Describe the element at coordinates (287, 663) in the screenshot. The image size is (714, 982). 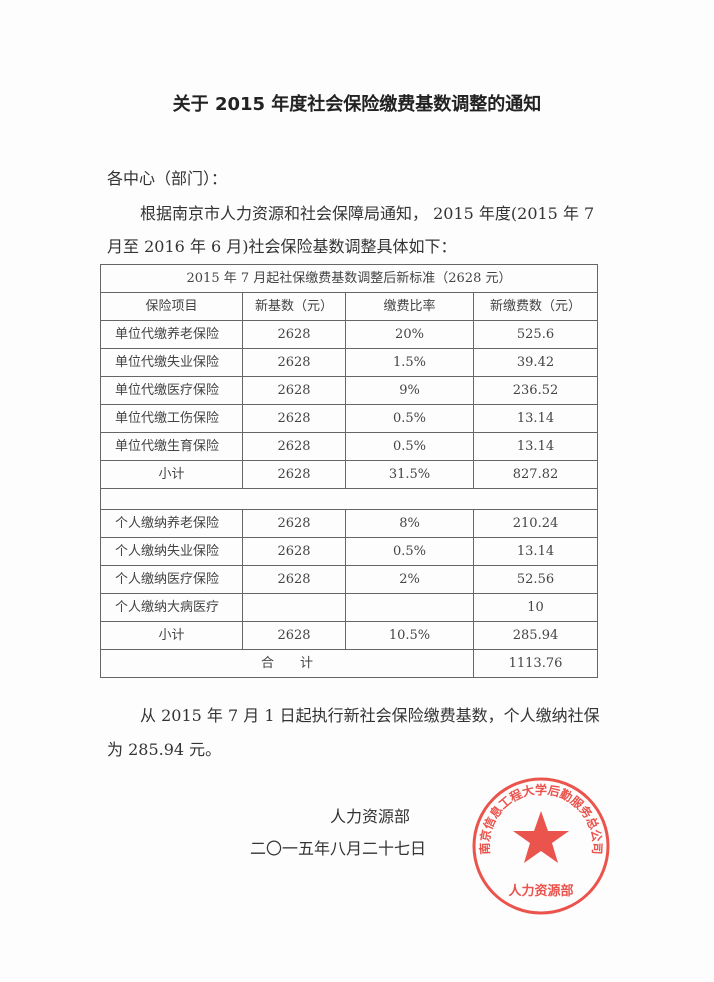
I see `total-label: 合 计` at that location.